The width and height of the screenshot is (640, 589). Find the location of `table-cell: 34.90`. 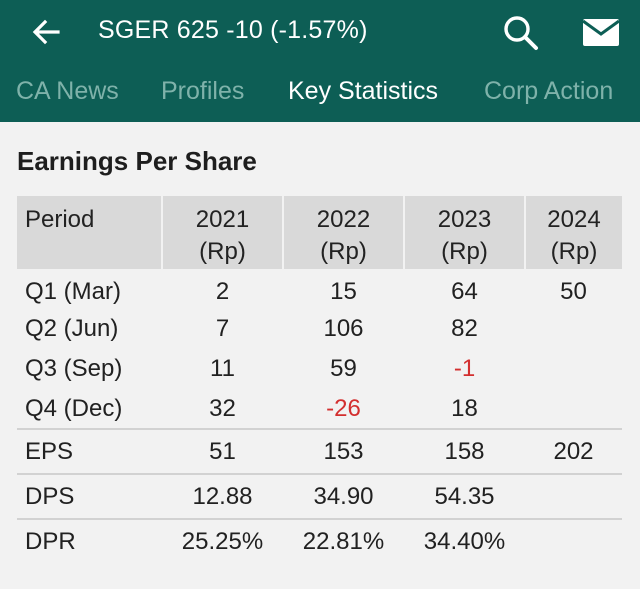

table-cell: 34.90 is located at coordinates (343, 496).